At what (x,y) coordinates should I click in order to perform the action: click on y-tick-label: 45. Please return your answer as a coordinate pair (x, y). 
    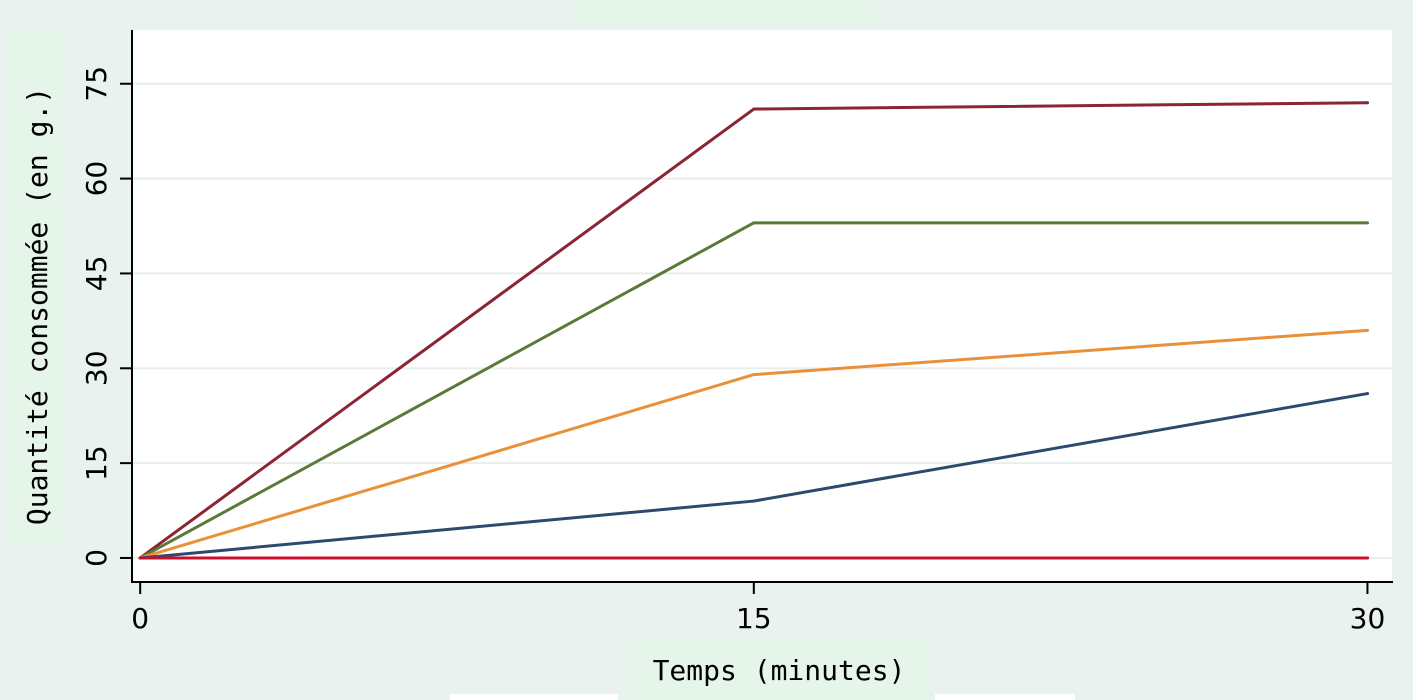
    Looking at the image, I should click on (96, 274).